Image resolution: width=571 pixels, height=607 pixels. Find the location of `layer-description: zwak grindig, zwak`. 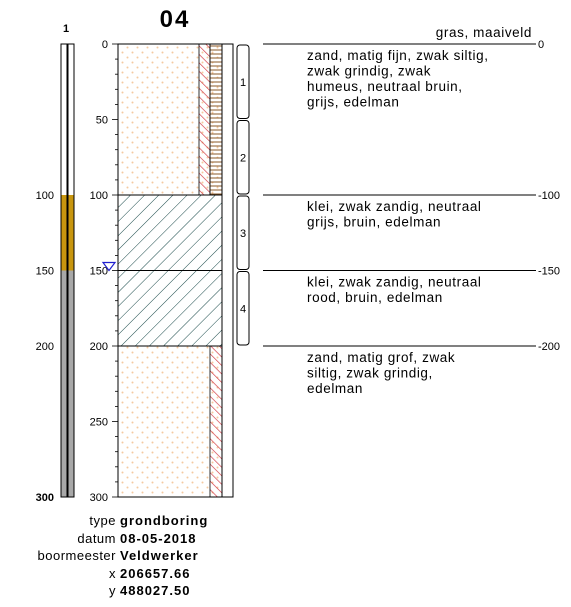

layer-description: zwak grindig, zwak is located at coordinates (369, 71).